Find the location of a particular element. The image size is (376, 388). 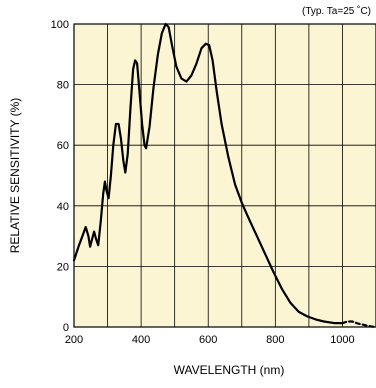

x-tick-label: 600 is located at coordinates (208, 340).